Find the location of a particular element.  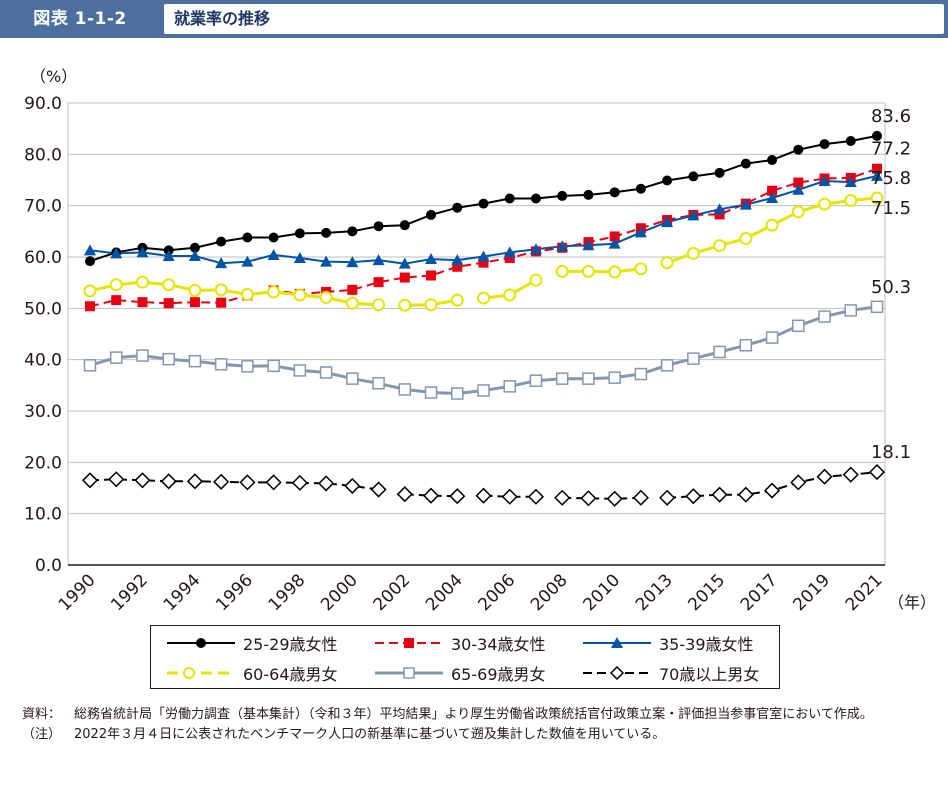

legend-swatch-70plus is located at coordinates (617, 673).